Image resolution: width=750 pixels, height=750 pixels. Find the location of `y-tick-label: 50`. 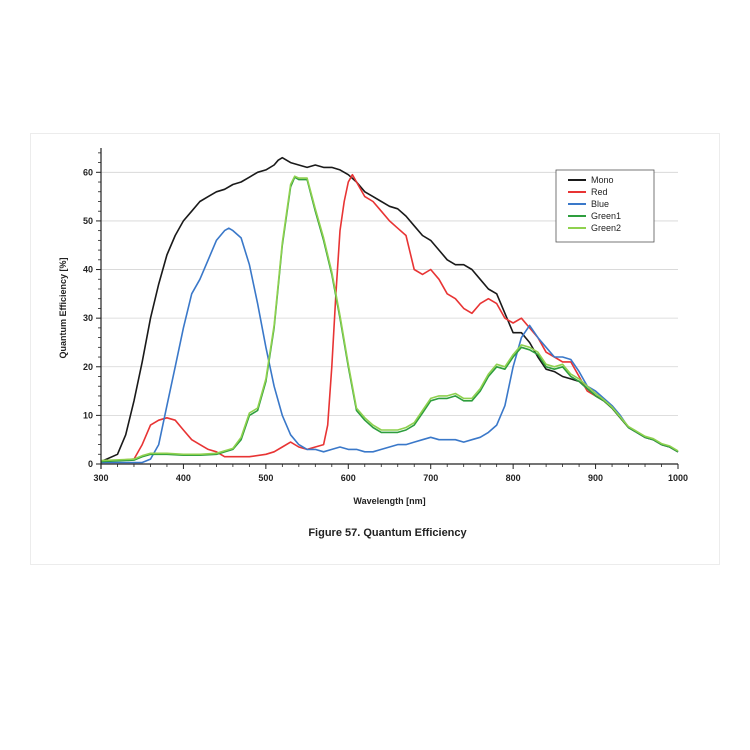

y-tick-label: 50 is located at coordinates (88, 221).